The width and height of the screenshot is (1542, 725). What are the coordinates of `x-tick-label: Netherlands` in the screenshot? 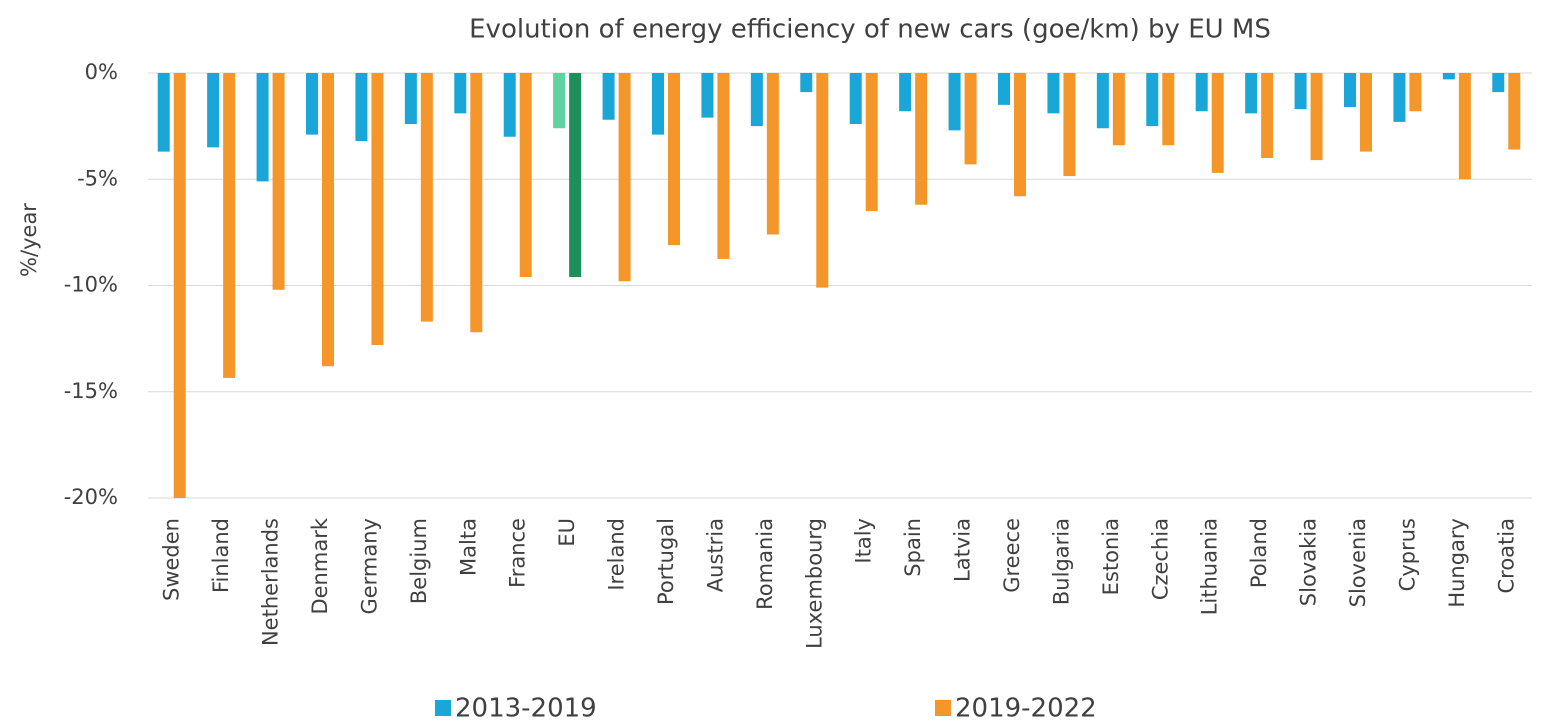 It's located at (271, 582).